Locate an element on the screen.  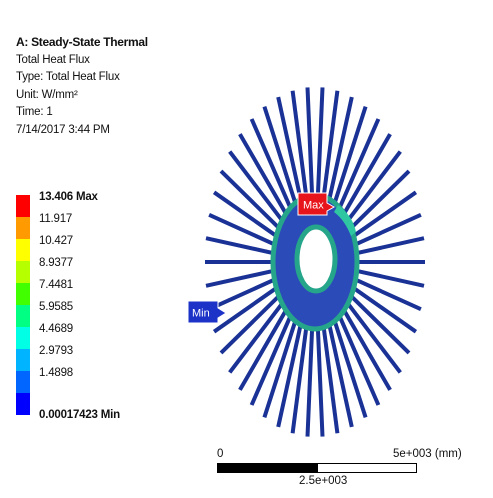
result-name: Total Heat Flux is located at coordinates (53, 59).